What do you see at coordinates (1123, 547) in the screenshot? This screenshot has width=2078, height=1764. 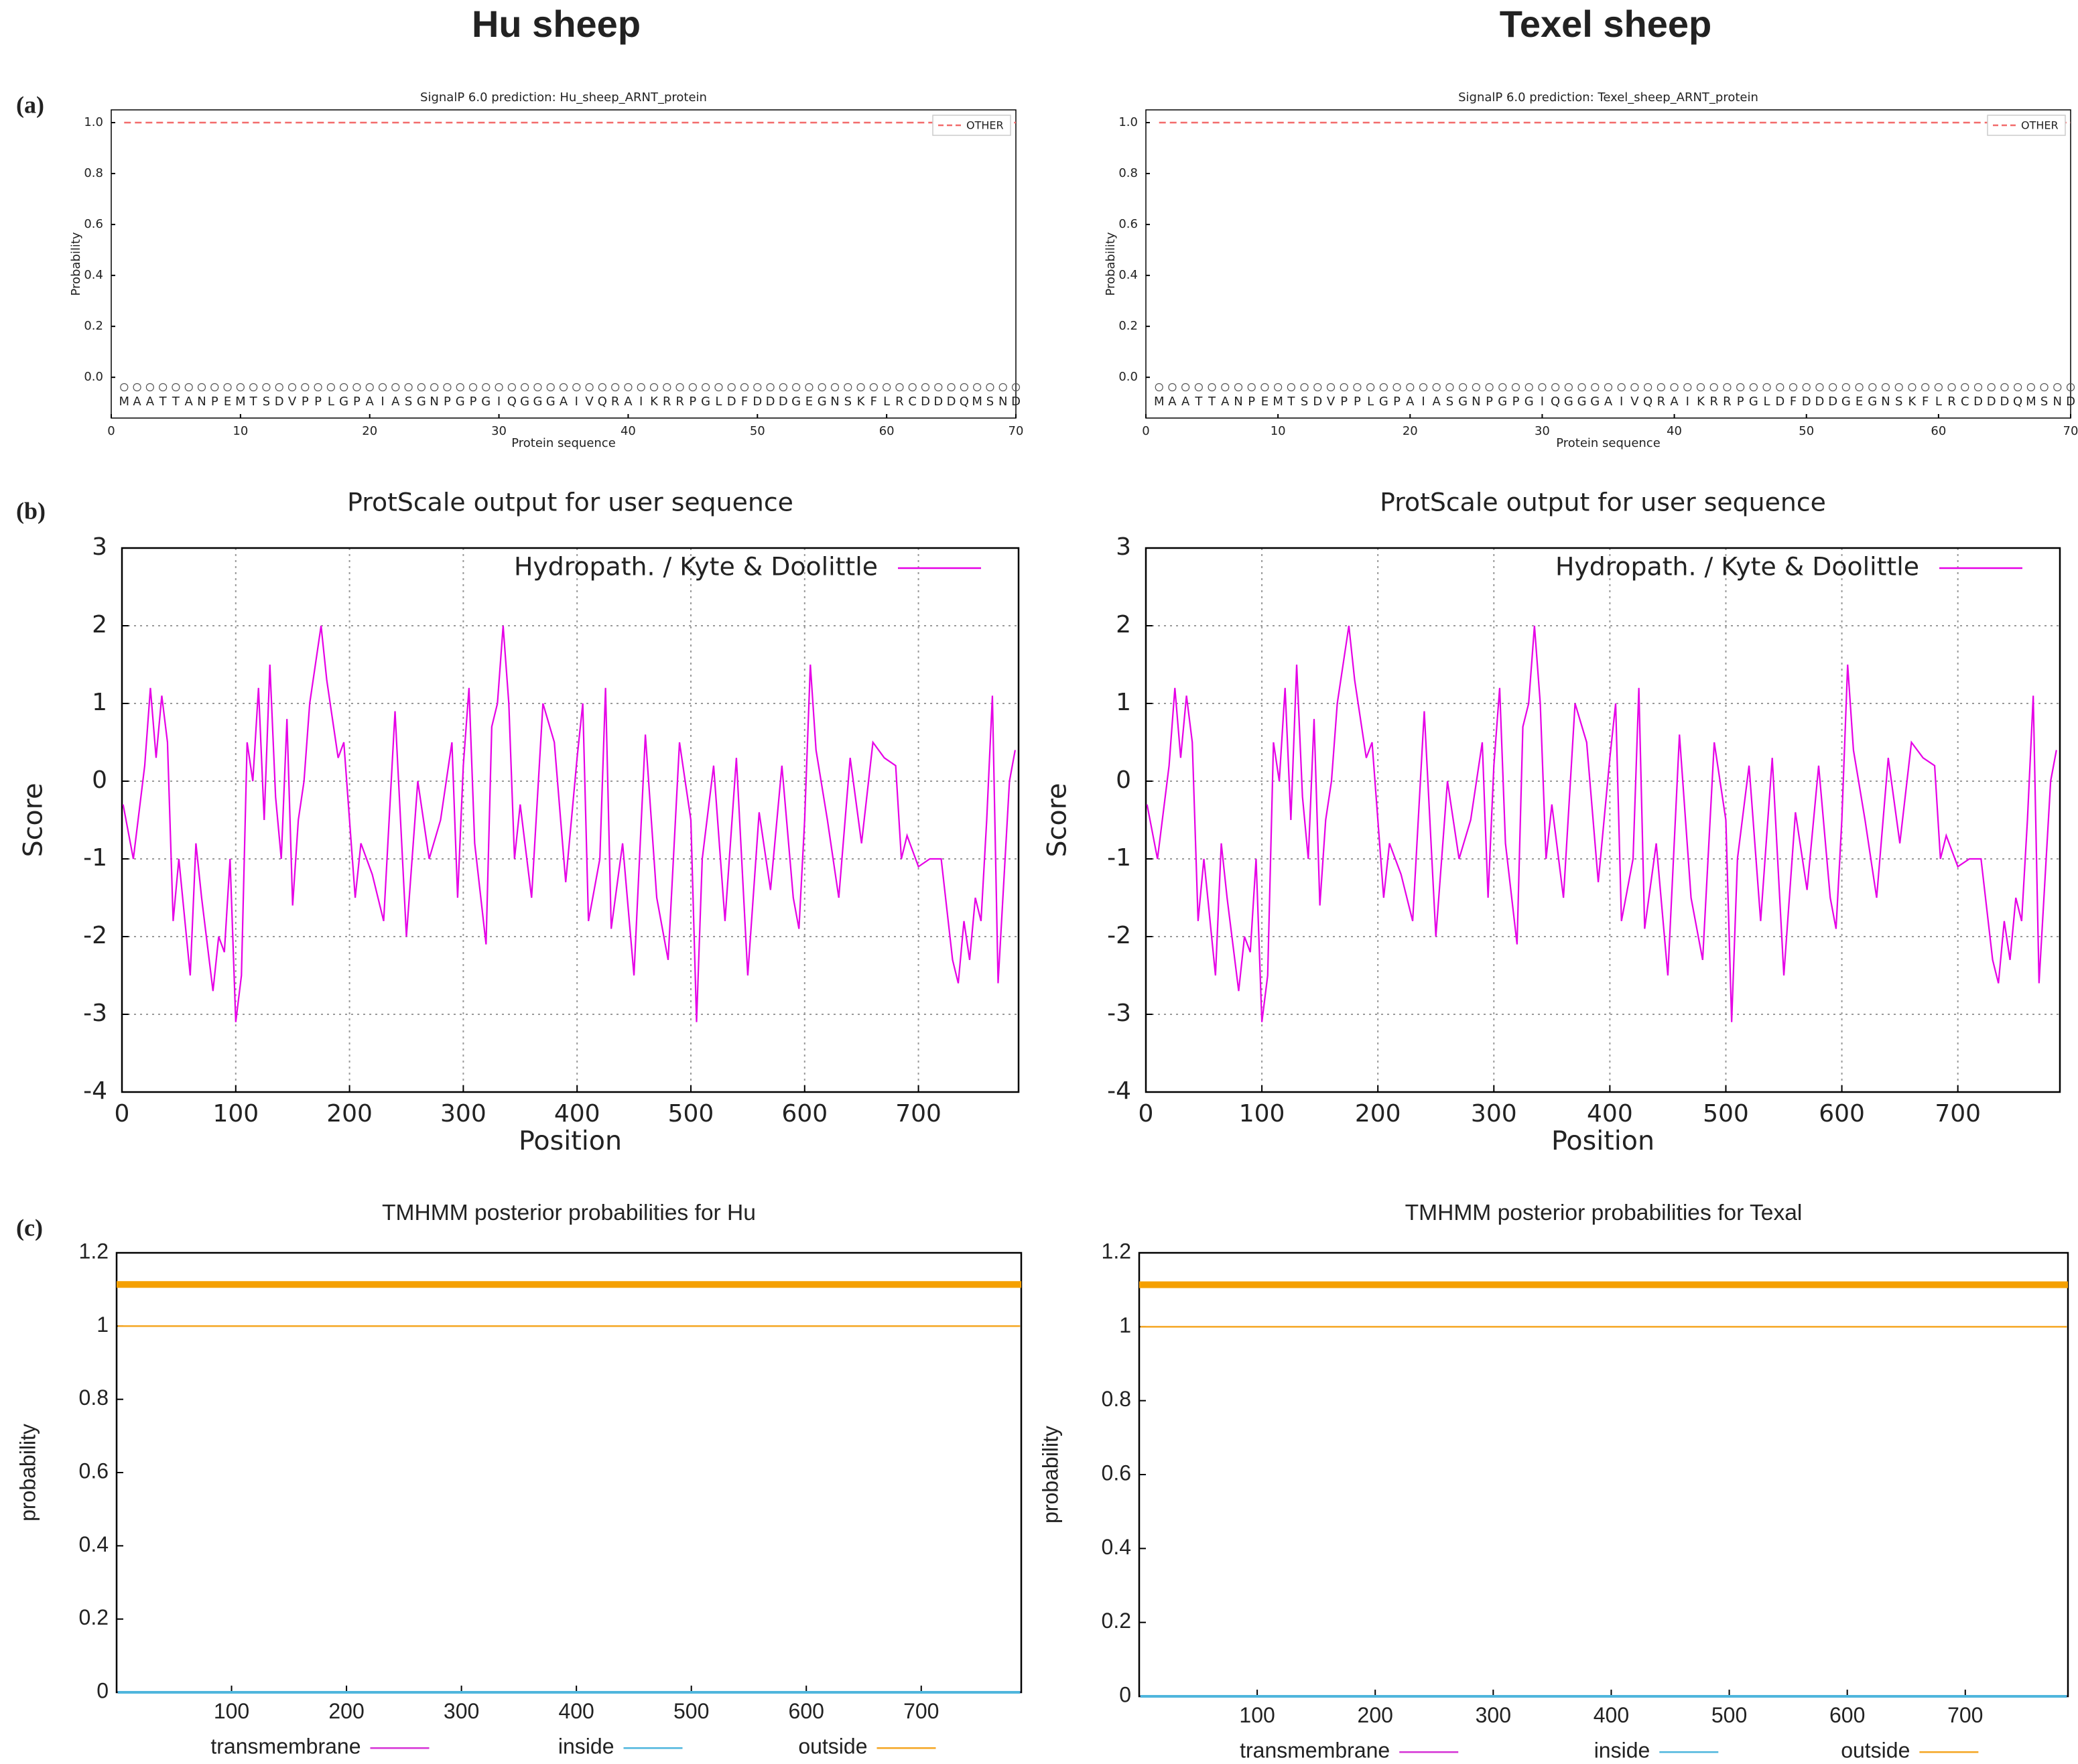 I see `y-tick-label: 3` at bounding box center [1123, 547].